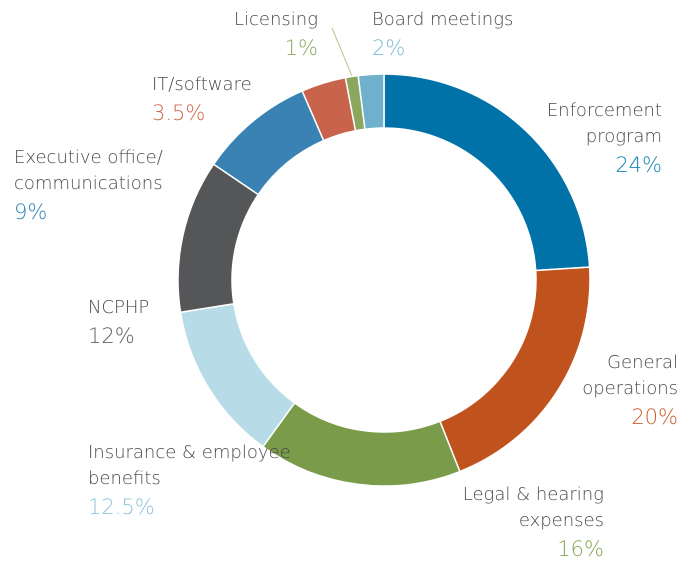 This screenshot has width=696, height=561. What do you see at coordinates (31, 212) in the screenshot?
I see `value-label: 9%` at bounding box center [31, 212].